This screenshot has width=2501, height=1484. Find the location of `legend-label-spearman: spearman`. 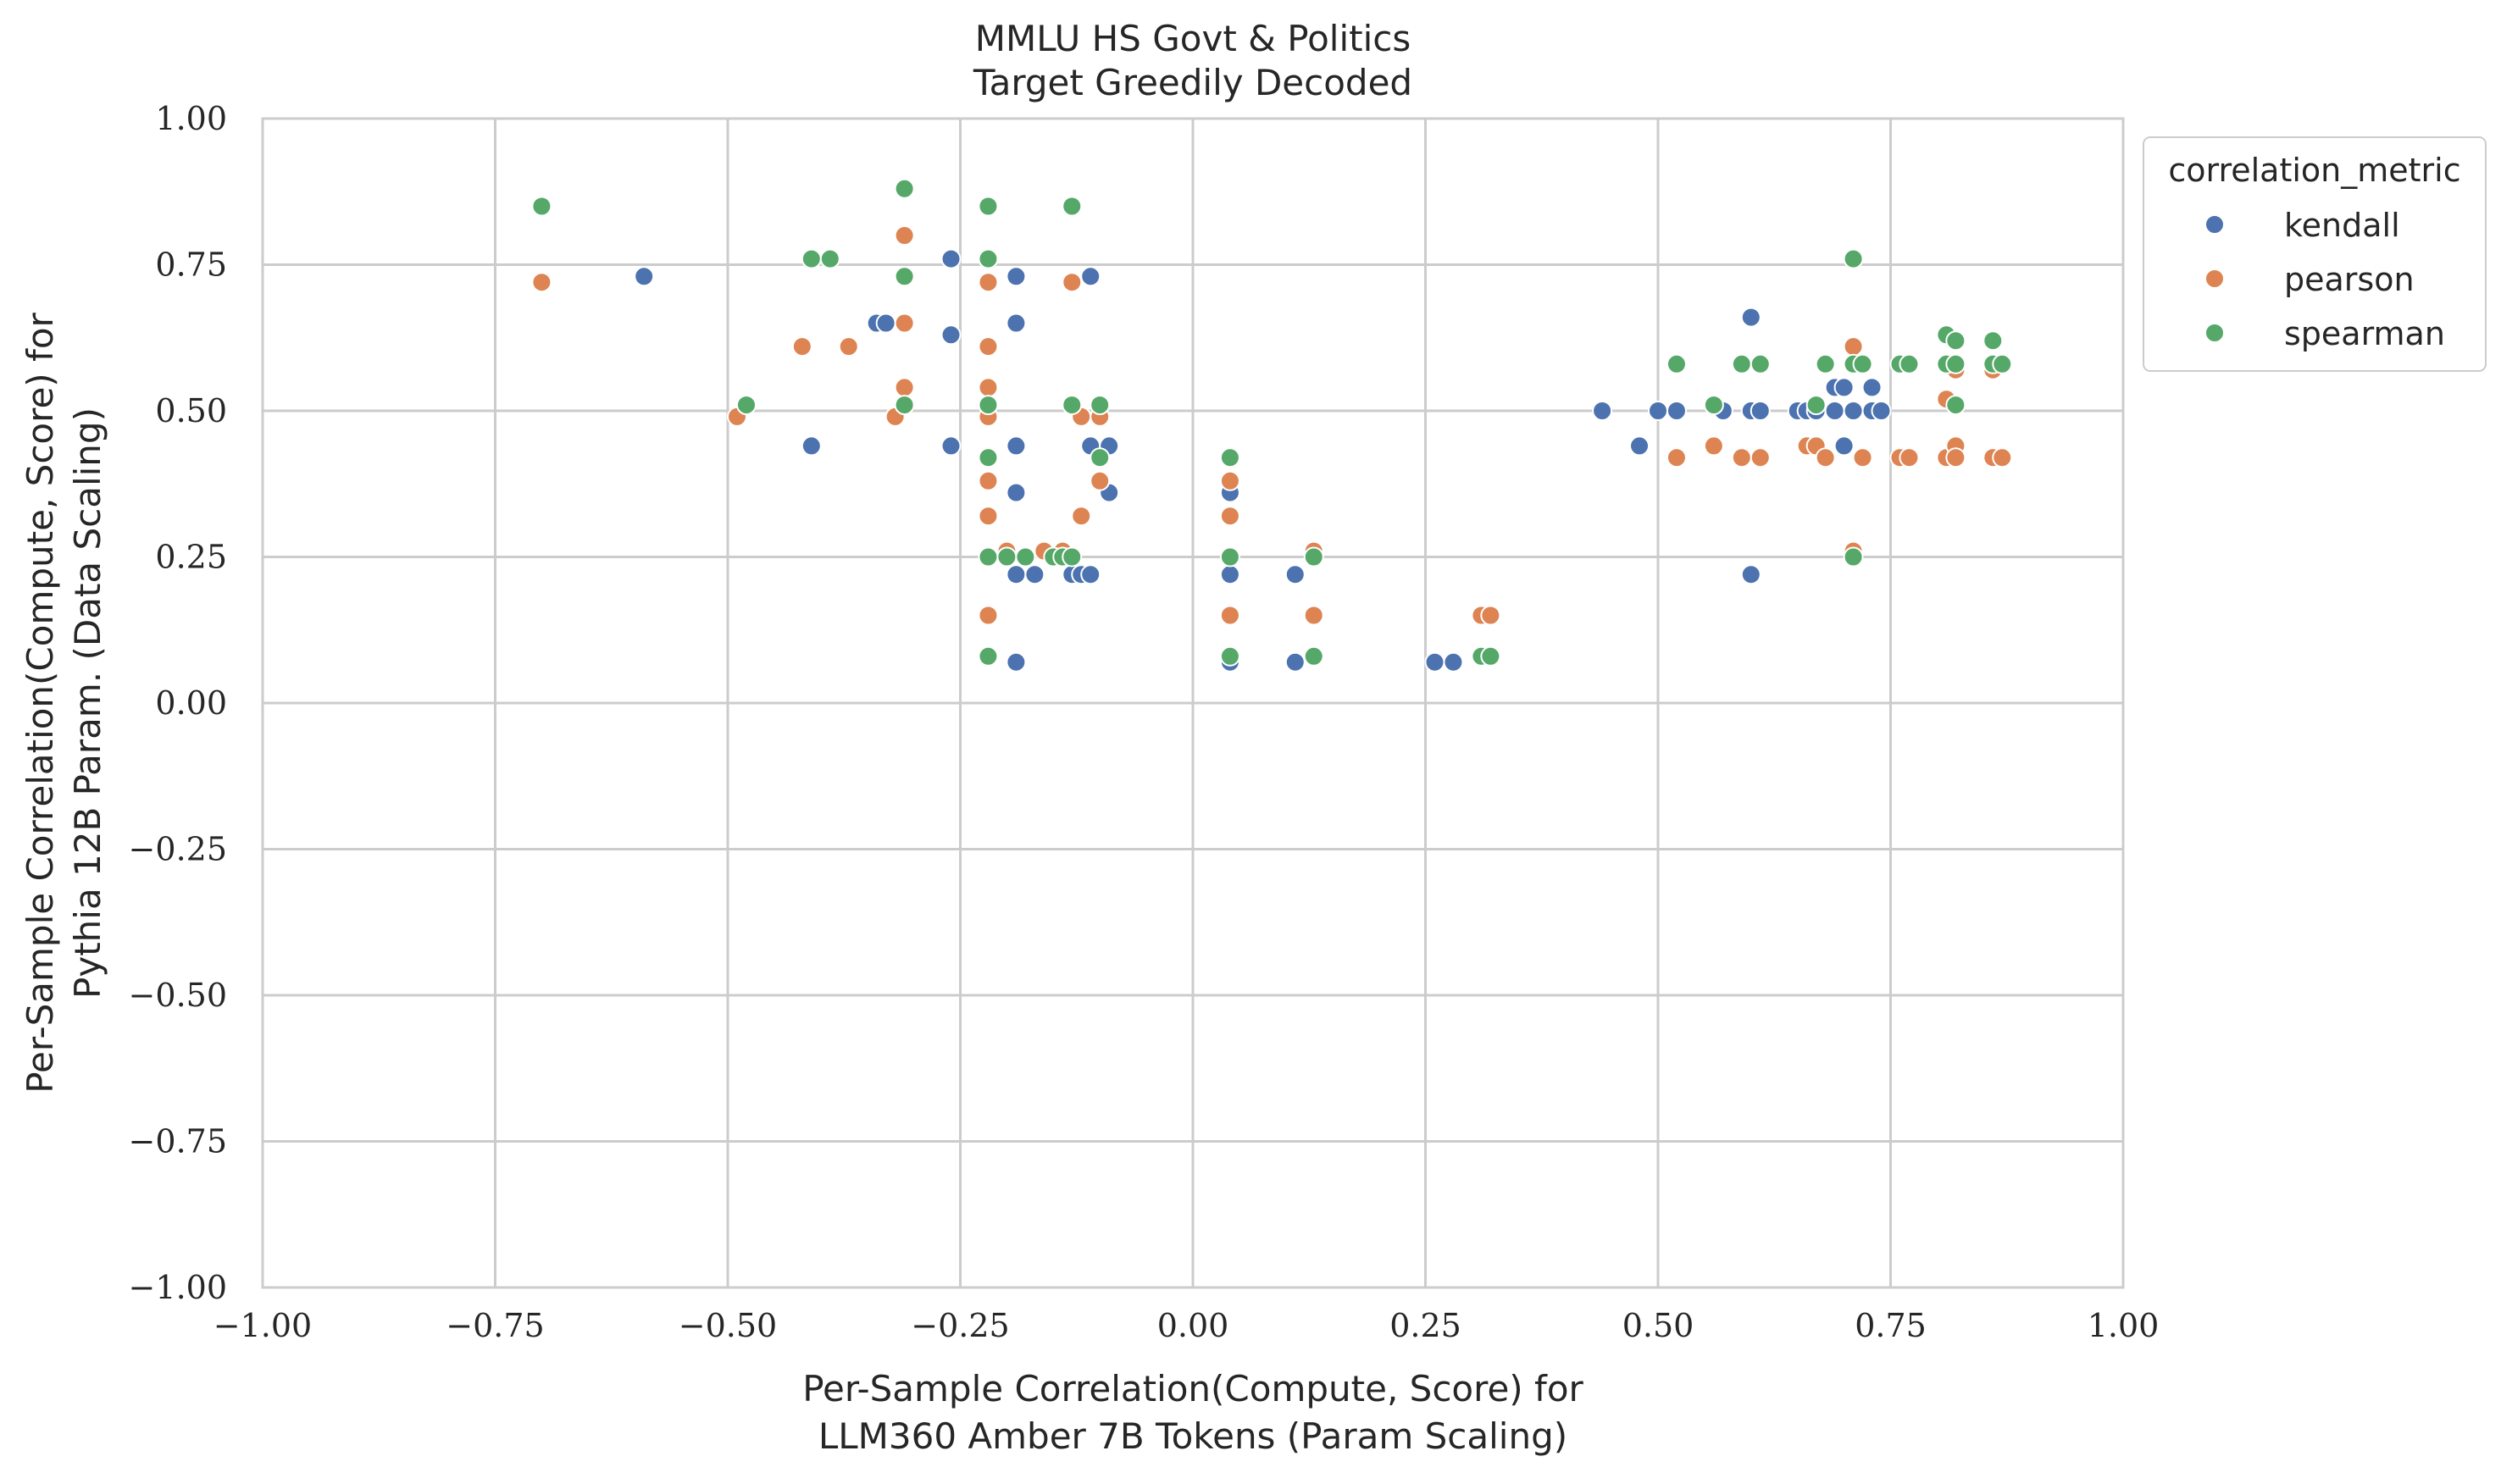

legend-label-spearman: spearman is located at coordinates (2364, 333).